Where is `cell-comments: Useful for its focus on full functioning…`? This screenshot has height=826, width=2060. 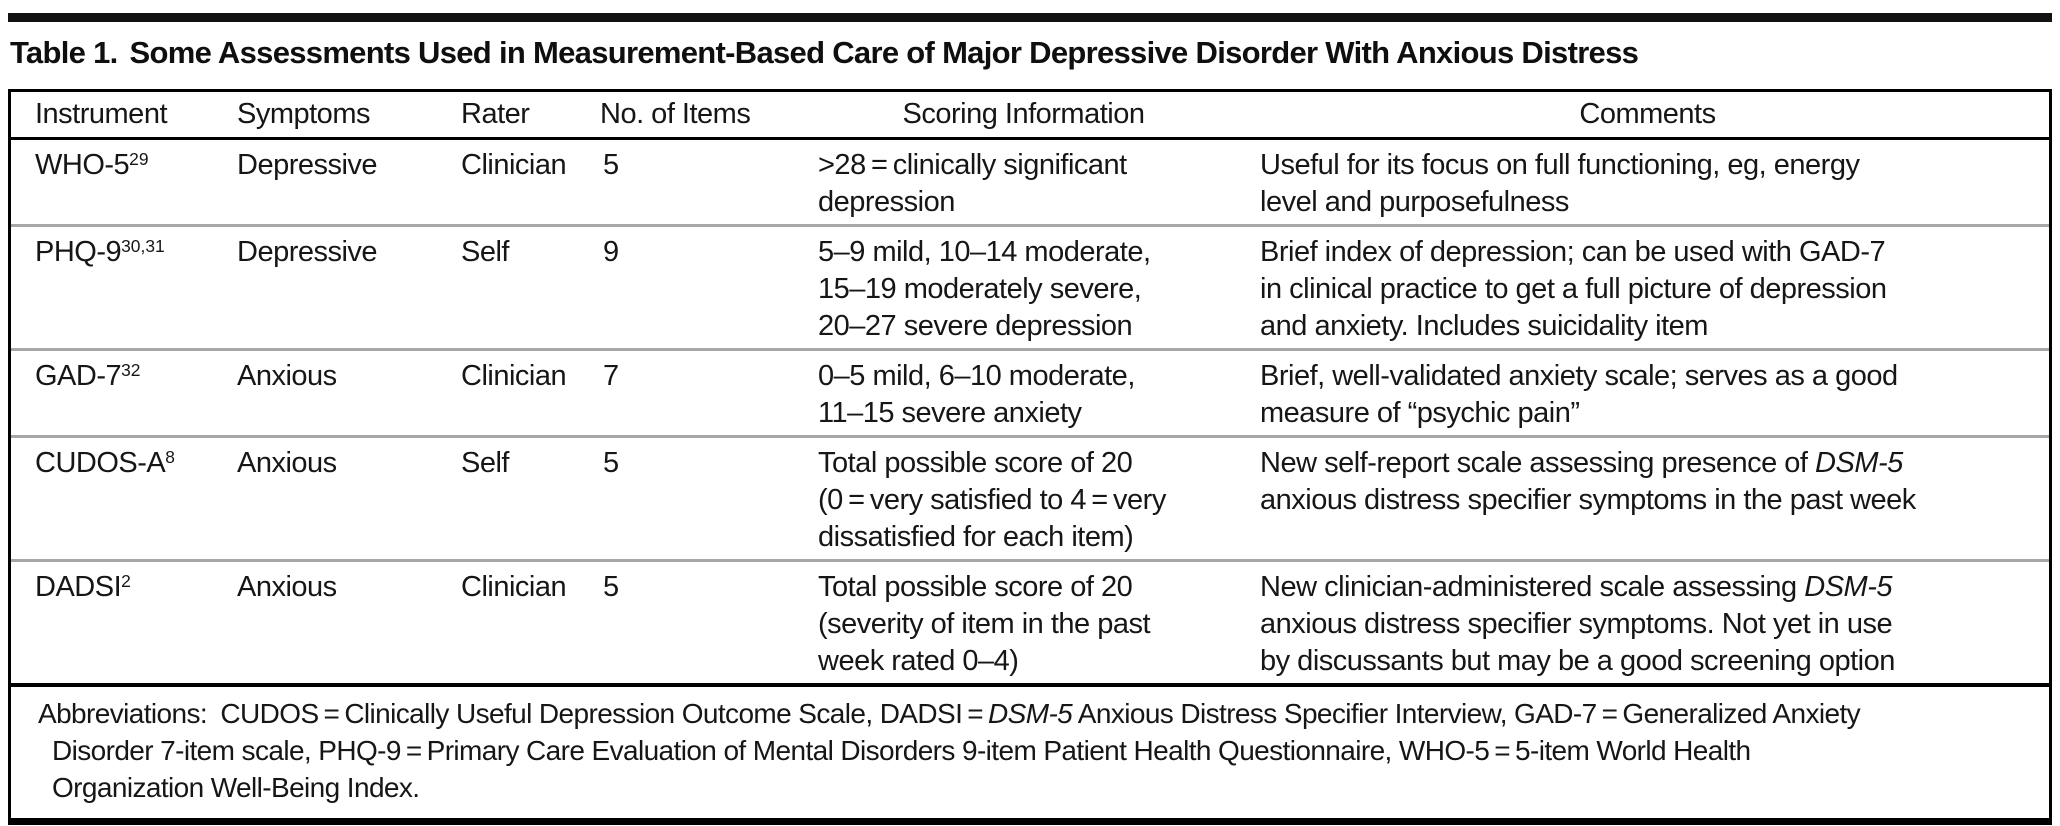 cell-comments: Useful for its focus on full functioning… is located at coordinates (1560, 183).